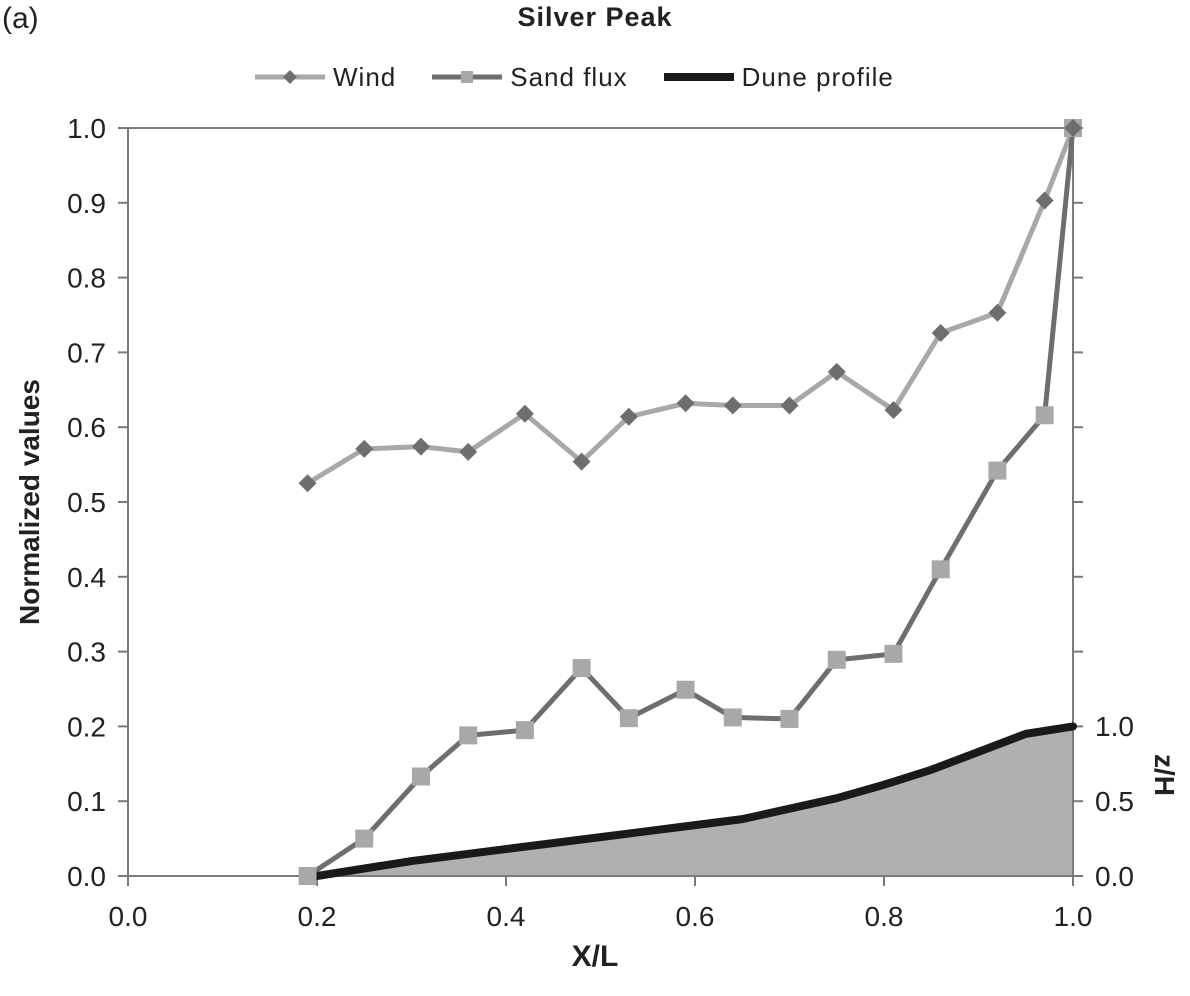 This screenshot has width=1190, height=996. Describe the element at coordinates (1114, 801) in the screenshot. I see `y2-tick-label: 0.5` at that location.